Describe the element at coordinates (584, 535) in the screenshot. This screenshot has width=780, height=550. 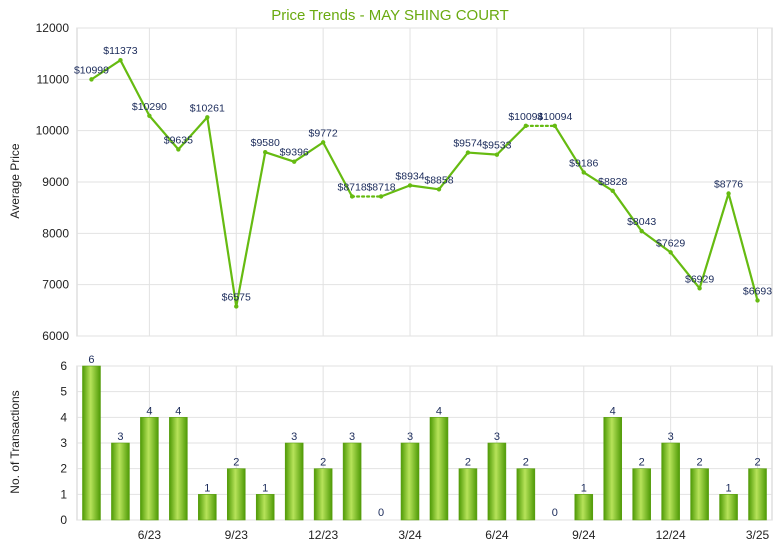
I see `x-tick-label: 9/24` at that location.